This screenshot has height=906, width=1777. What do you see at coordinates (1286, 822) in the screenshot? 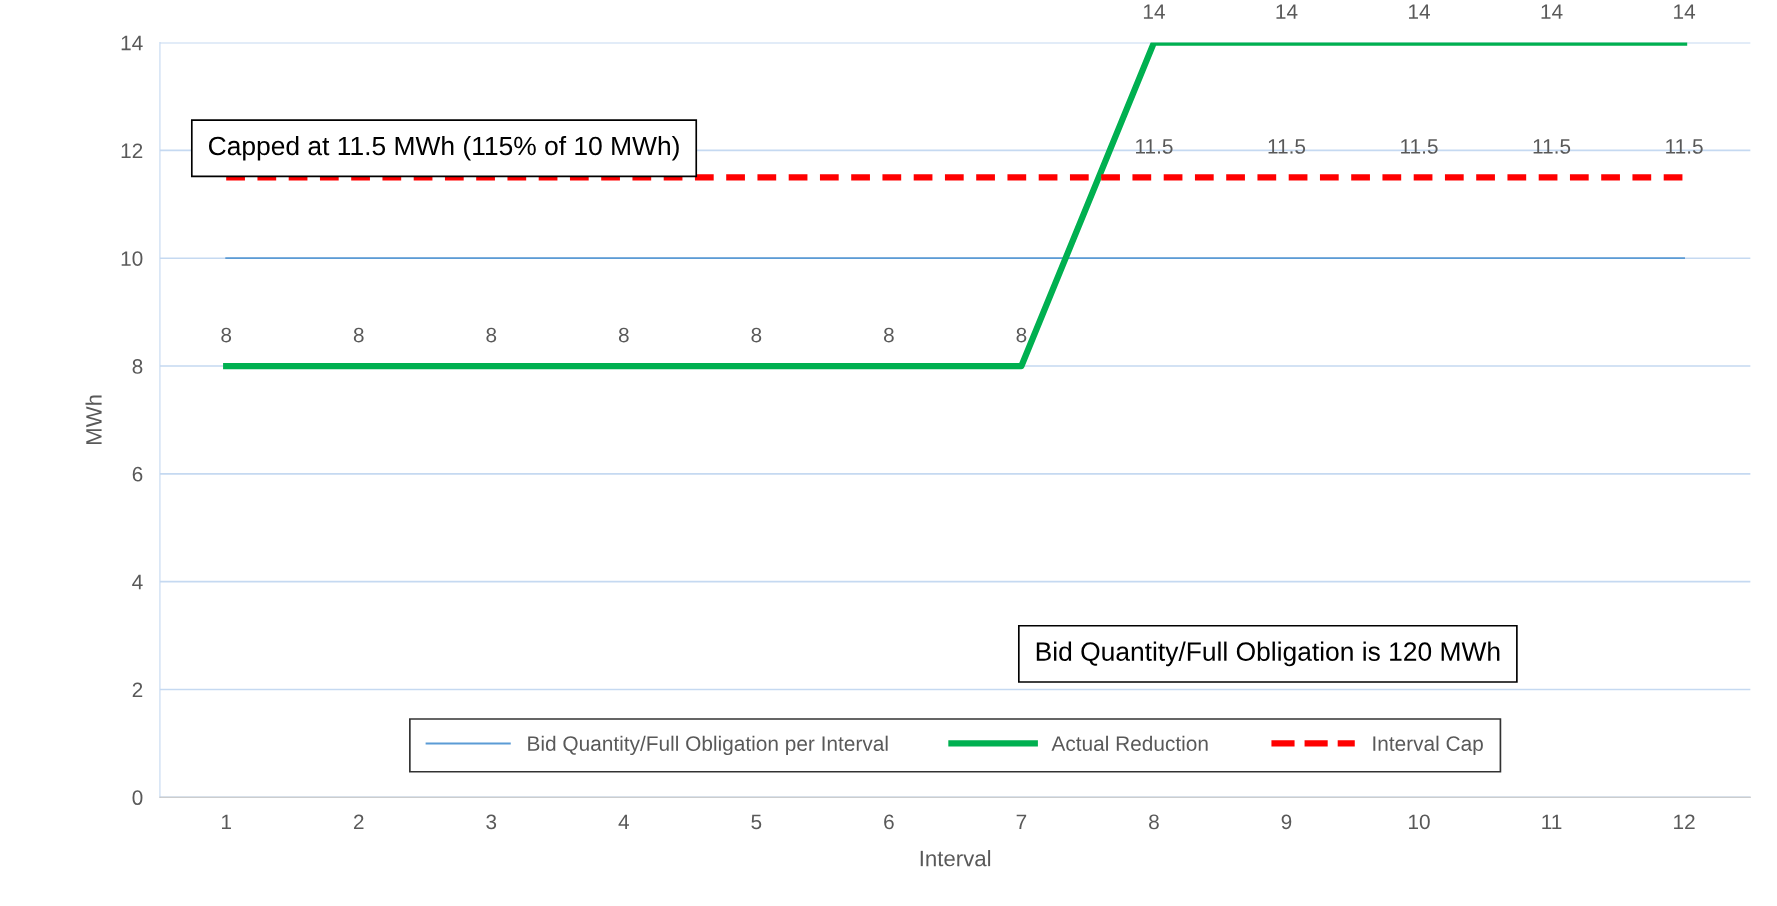
I see `x-tick-label: 9` at bounding box center [1286, 822].